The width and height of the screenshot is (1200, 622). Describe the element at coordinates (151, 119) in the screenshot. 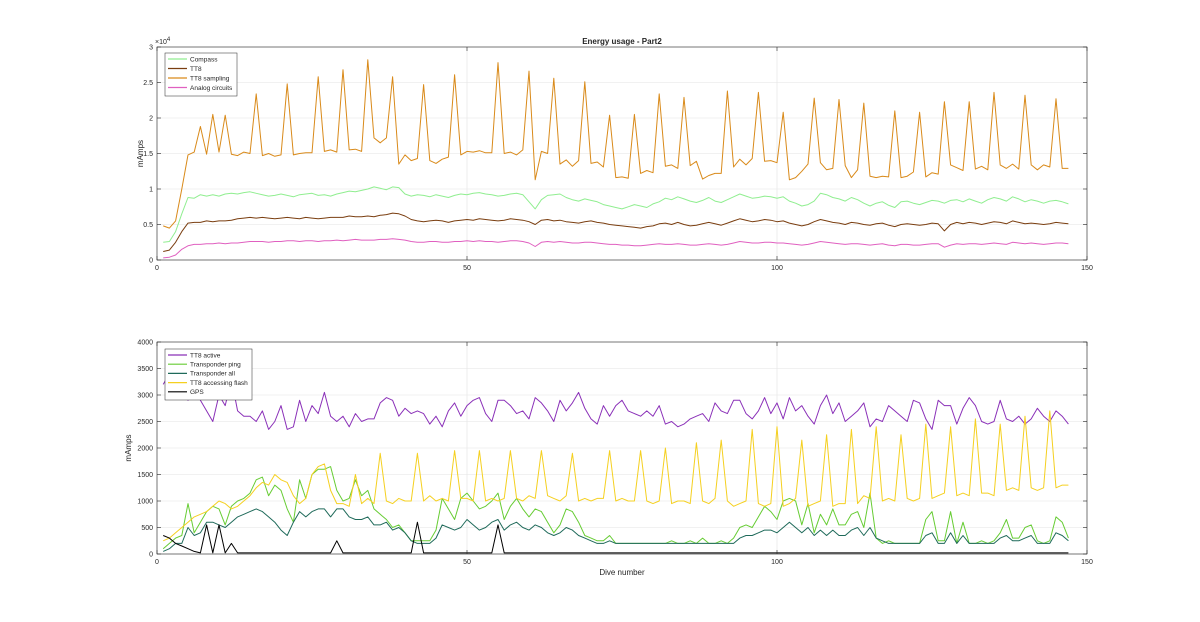

I see `y-tick-label: 2` at that location.